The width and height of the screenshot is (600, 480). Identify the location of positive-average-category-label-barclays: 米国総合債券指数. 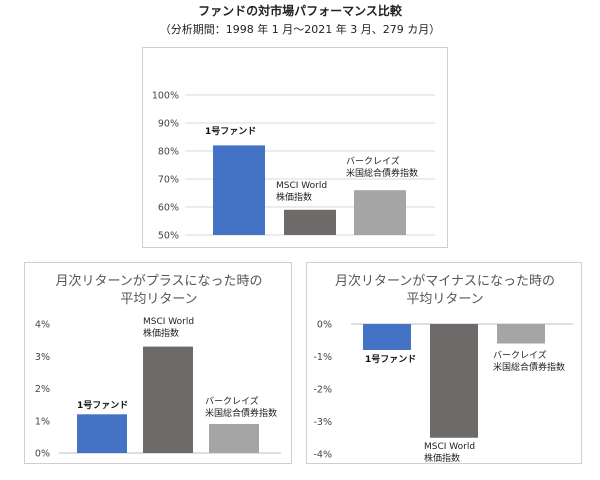
(241, 413).